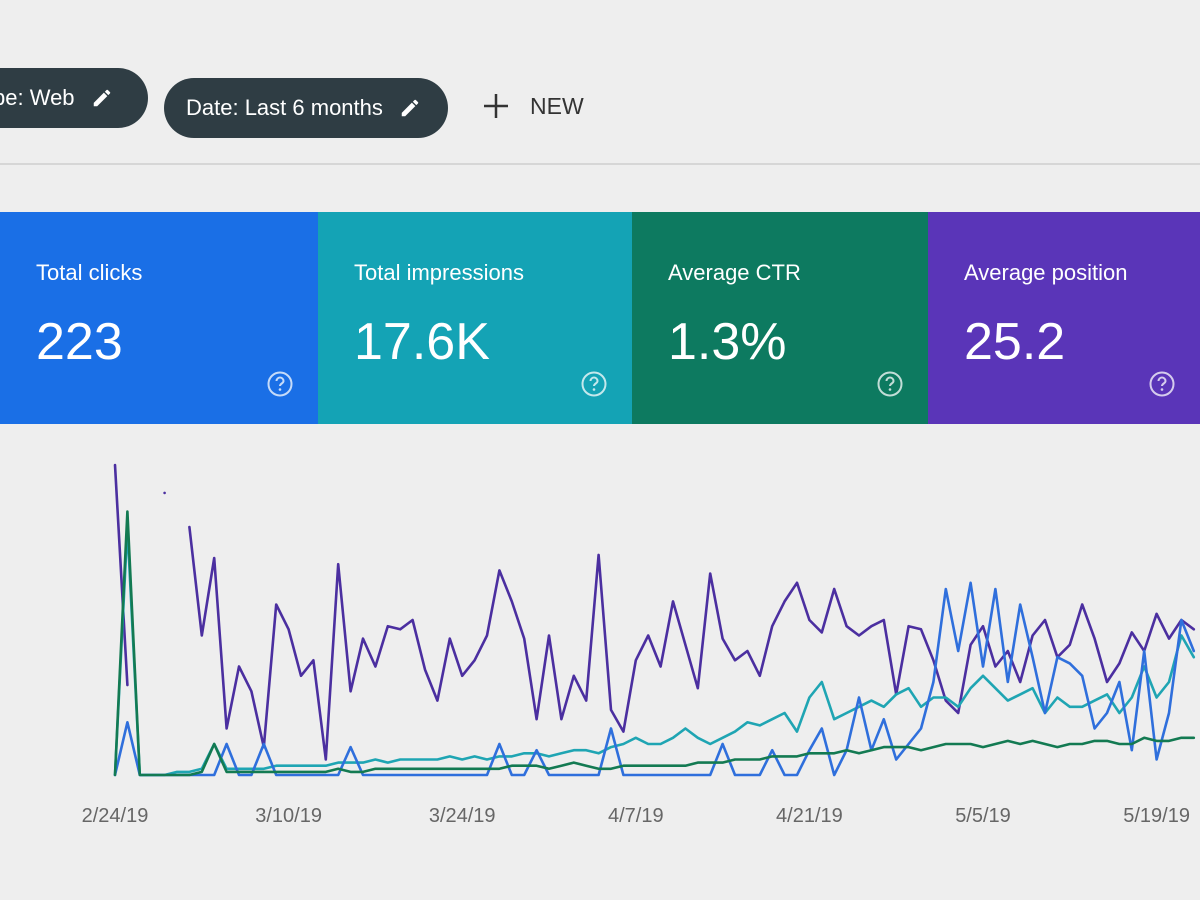  I want to click on chip-label: Date: Last 6 months, so click(284, 107).